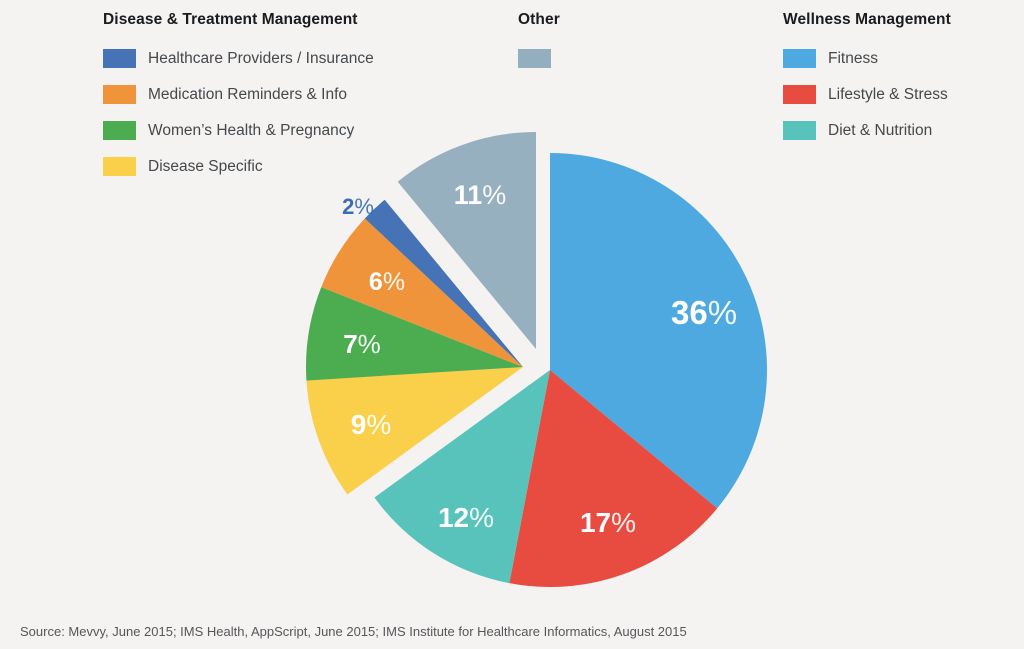  Describe the element at coordinates (658, 331) in the screenshot. I see `pie-slice-fitness` at that location.